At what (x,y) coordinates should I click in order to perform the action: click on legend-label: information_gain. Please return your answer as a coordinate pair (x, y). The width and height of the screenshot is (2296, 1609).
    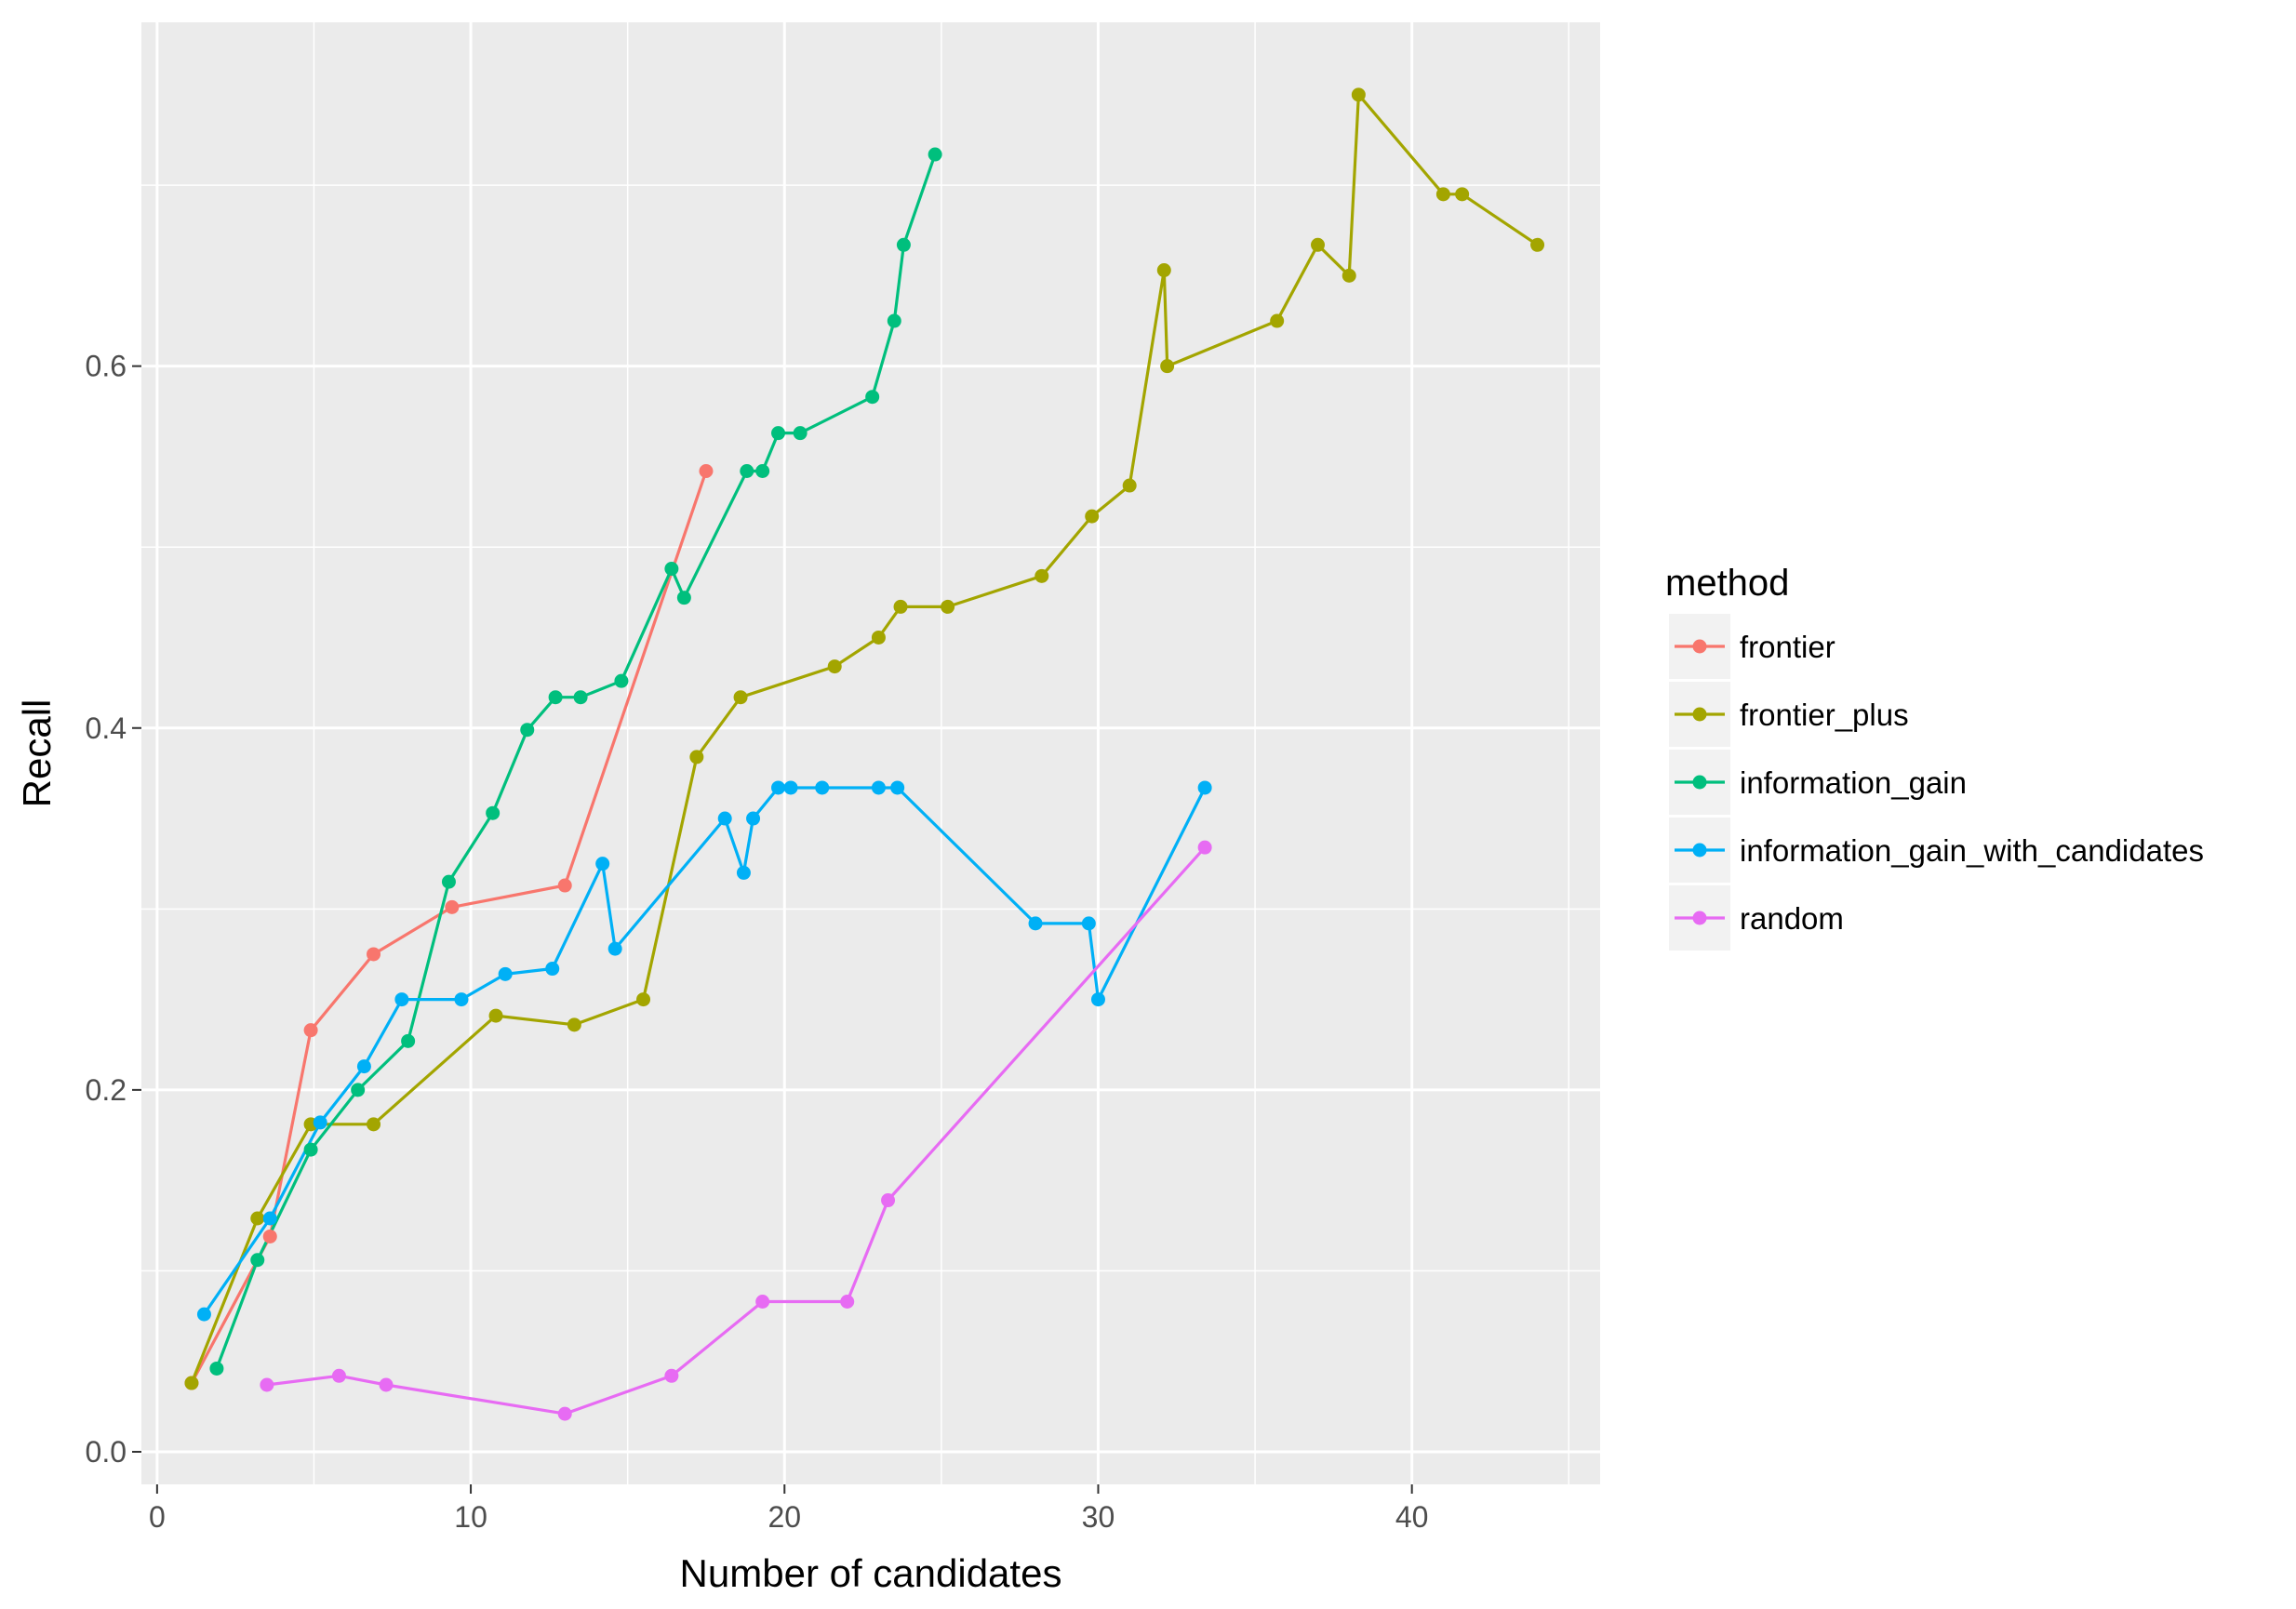
    Looking at the image, I should click on (1853, 783).